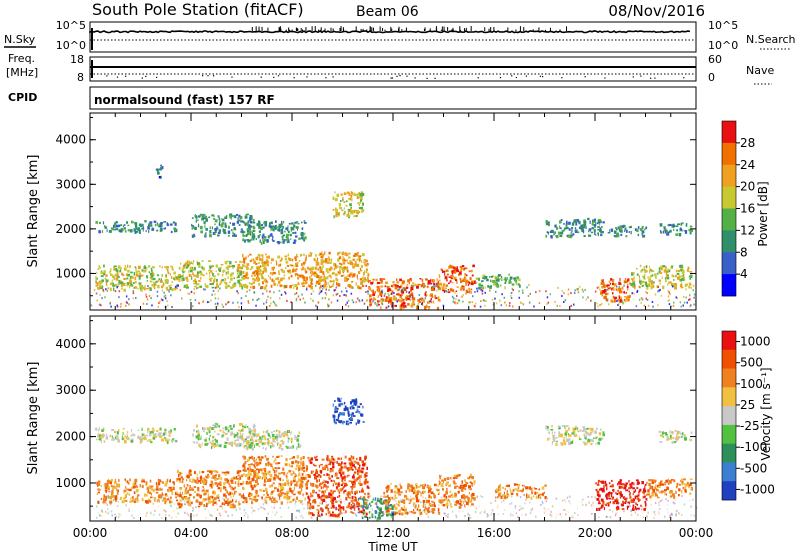 Image resolution: width=800 pixels, height=554 pixels. What do you see at coordinates (595, 533) in the screenshot?
I see `time-tick-label: 20:00` at bounding box center [595, 533].